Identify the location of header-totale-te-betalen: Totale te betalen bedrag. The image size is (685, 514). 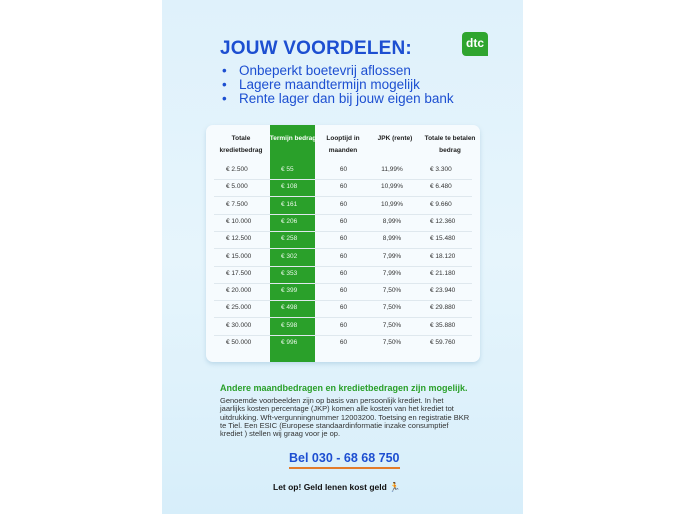
(450, 144).